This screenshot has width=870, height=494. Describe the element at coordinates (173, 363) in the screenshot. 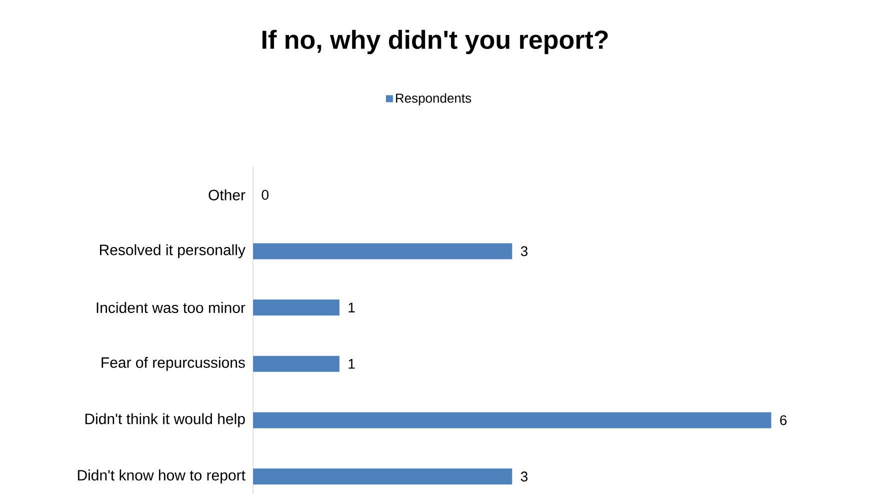

I see `y-tick-label: Fear of repurcussions` at that location.